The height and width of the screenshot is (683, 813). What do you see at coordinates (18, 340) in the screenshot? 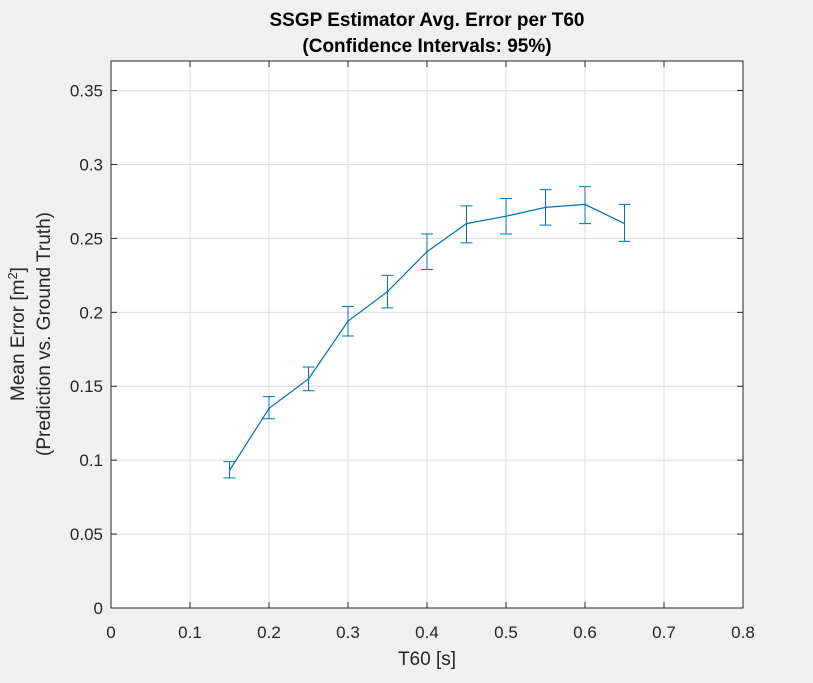
I see `y-axis-label-prefix: Mean Error [m` at bounding box center [18, 340].